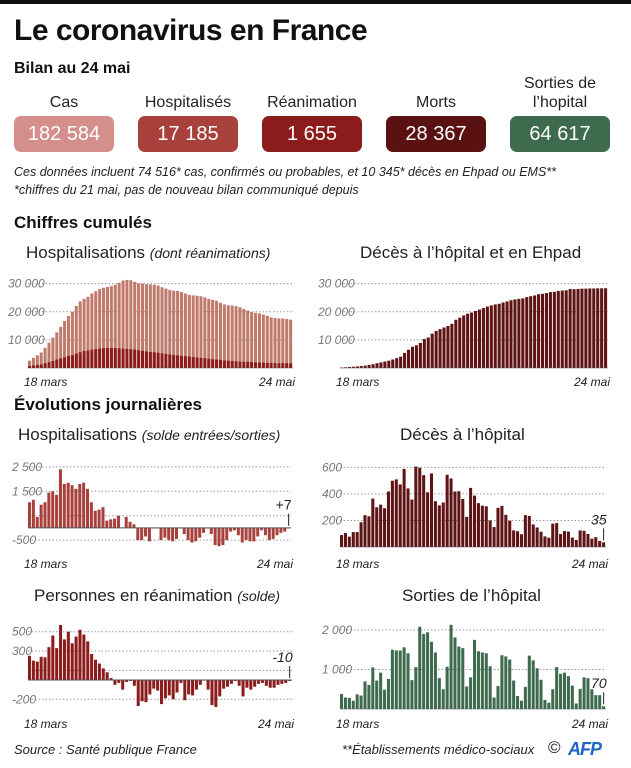 This screenshot has height=768, width=631. Describe the element at coordinates (599, 519) in the screenshot. I see `last-value-label: 35` at that location.